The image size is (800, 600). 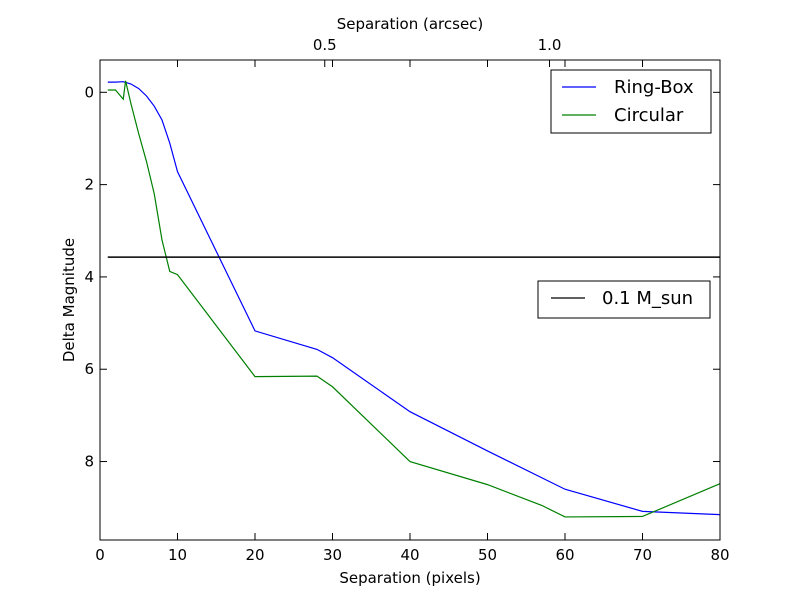 I want to click on y-tick-label: 6, so click(x=89, y=369).